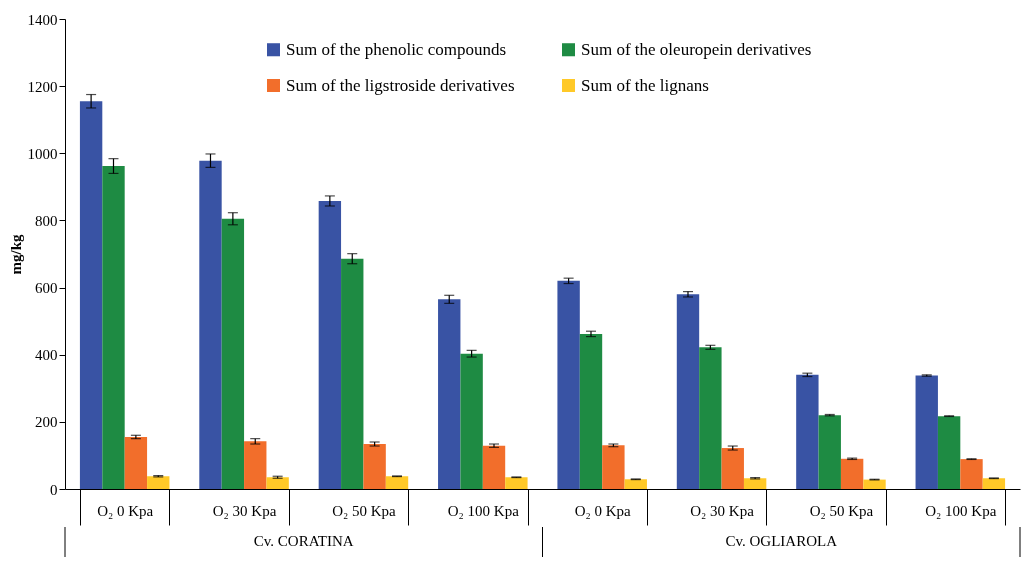 The width and height of the screenshot is (1035, 579). What do you see at coordinates (15, 254) in the screenshot?
I see `y-axis-title: mg/kg` at bounding box center [15, 254].